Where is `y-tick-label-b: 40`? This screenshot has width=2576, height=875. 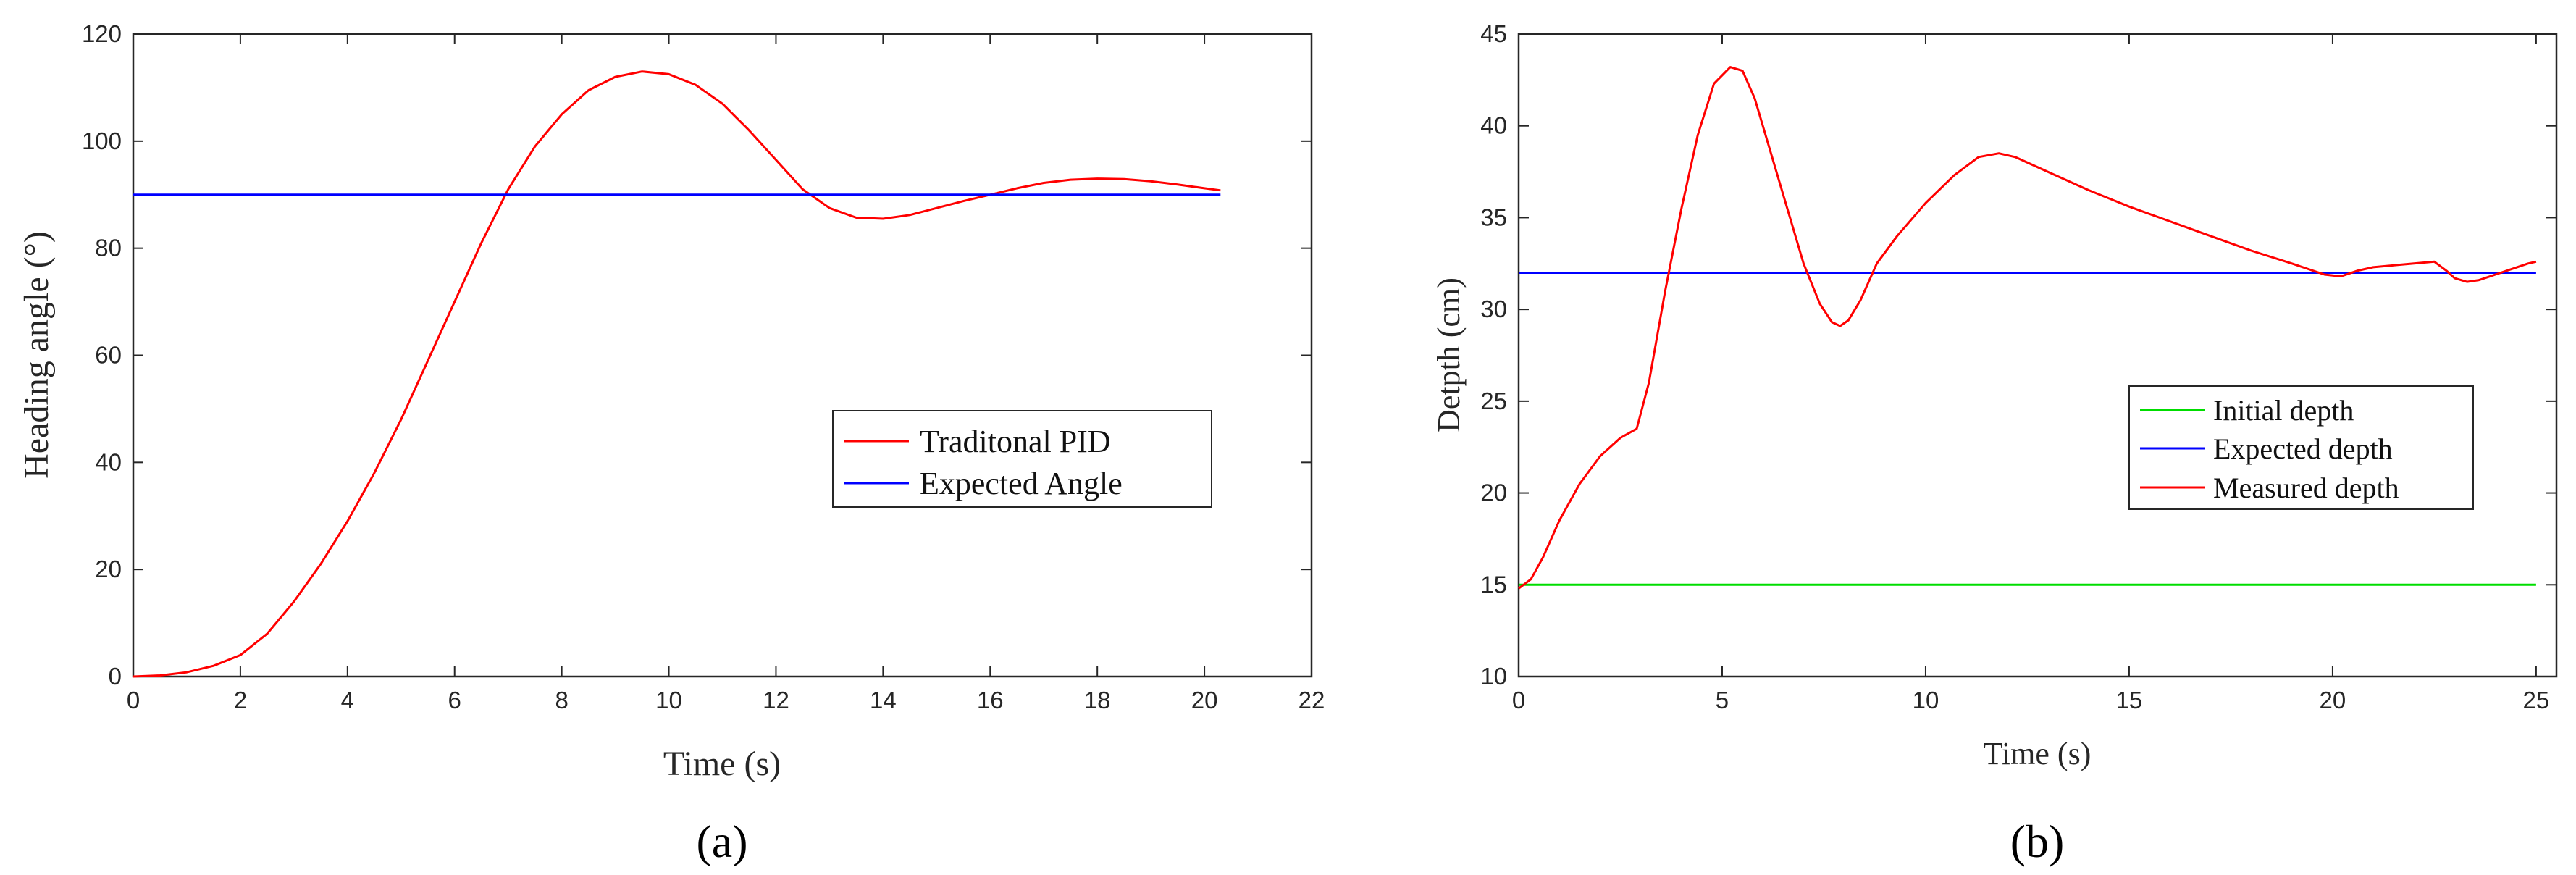 y-tick-label-b: 40 is located at coordinates (1493, 125).